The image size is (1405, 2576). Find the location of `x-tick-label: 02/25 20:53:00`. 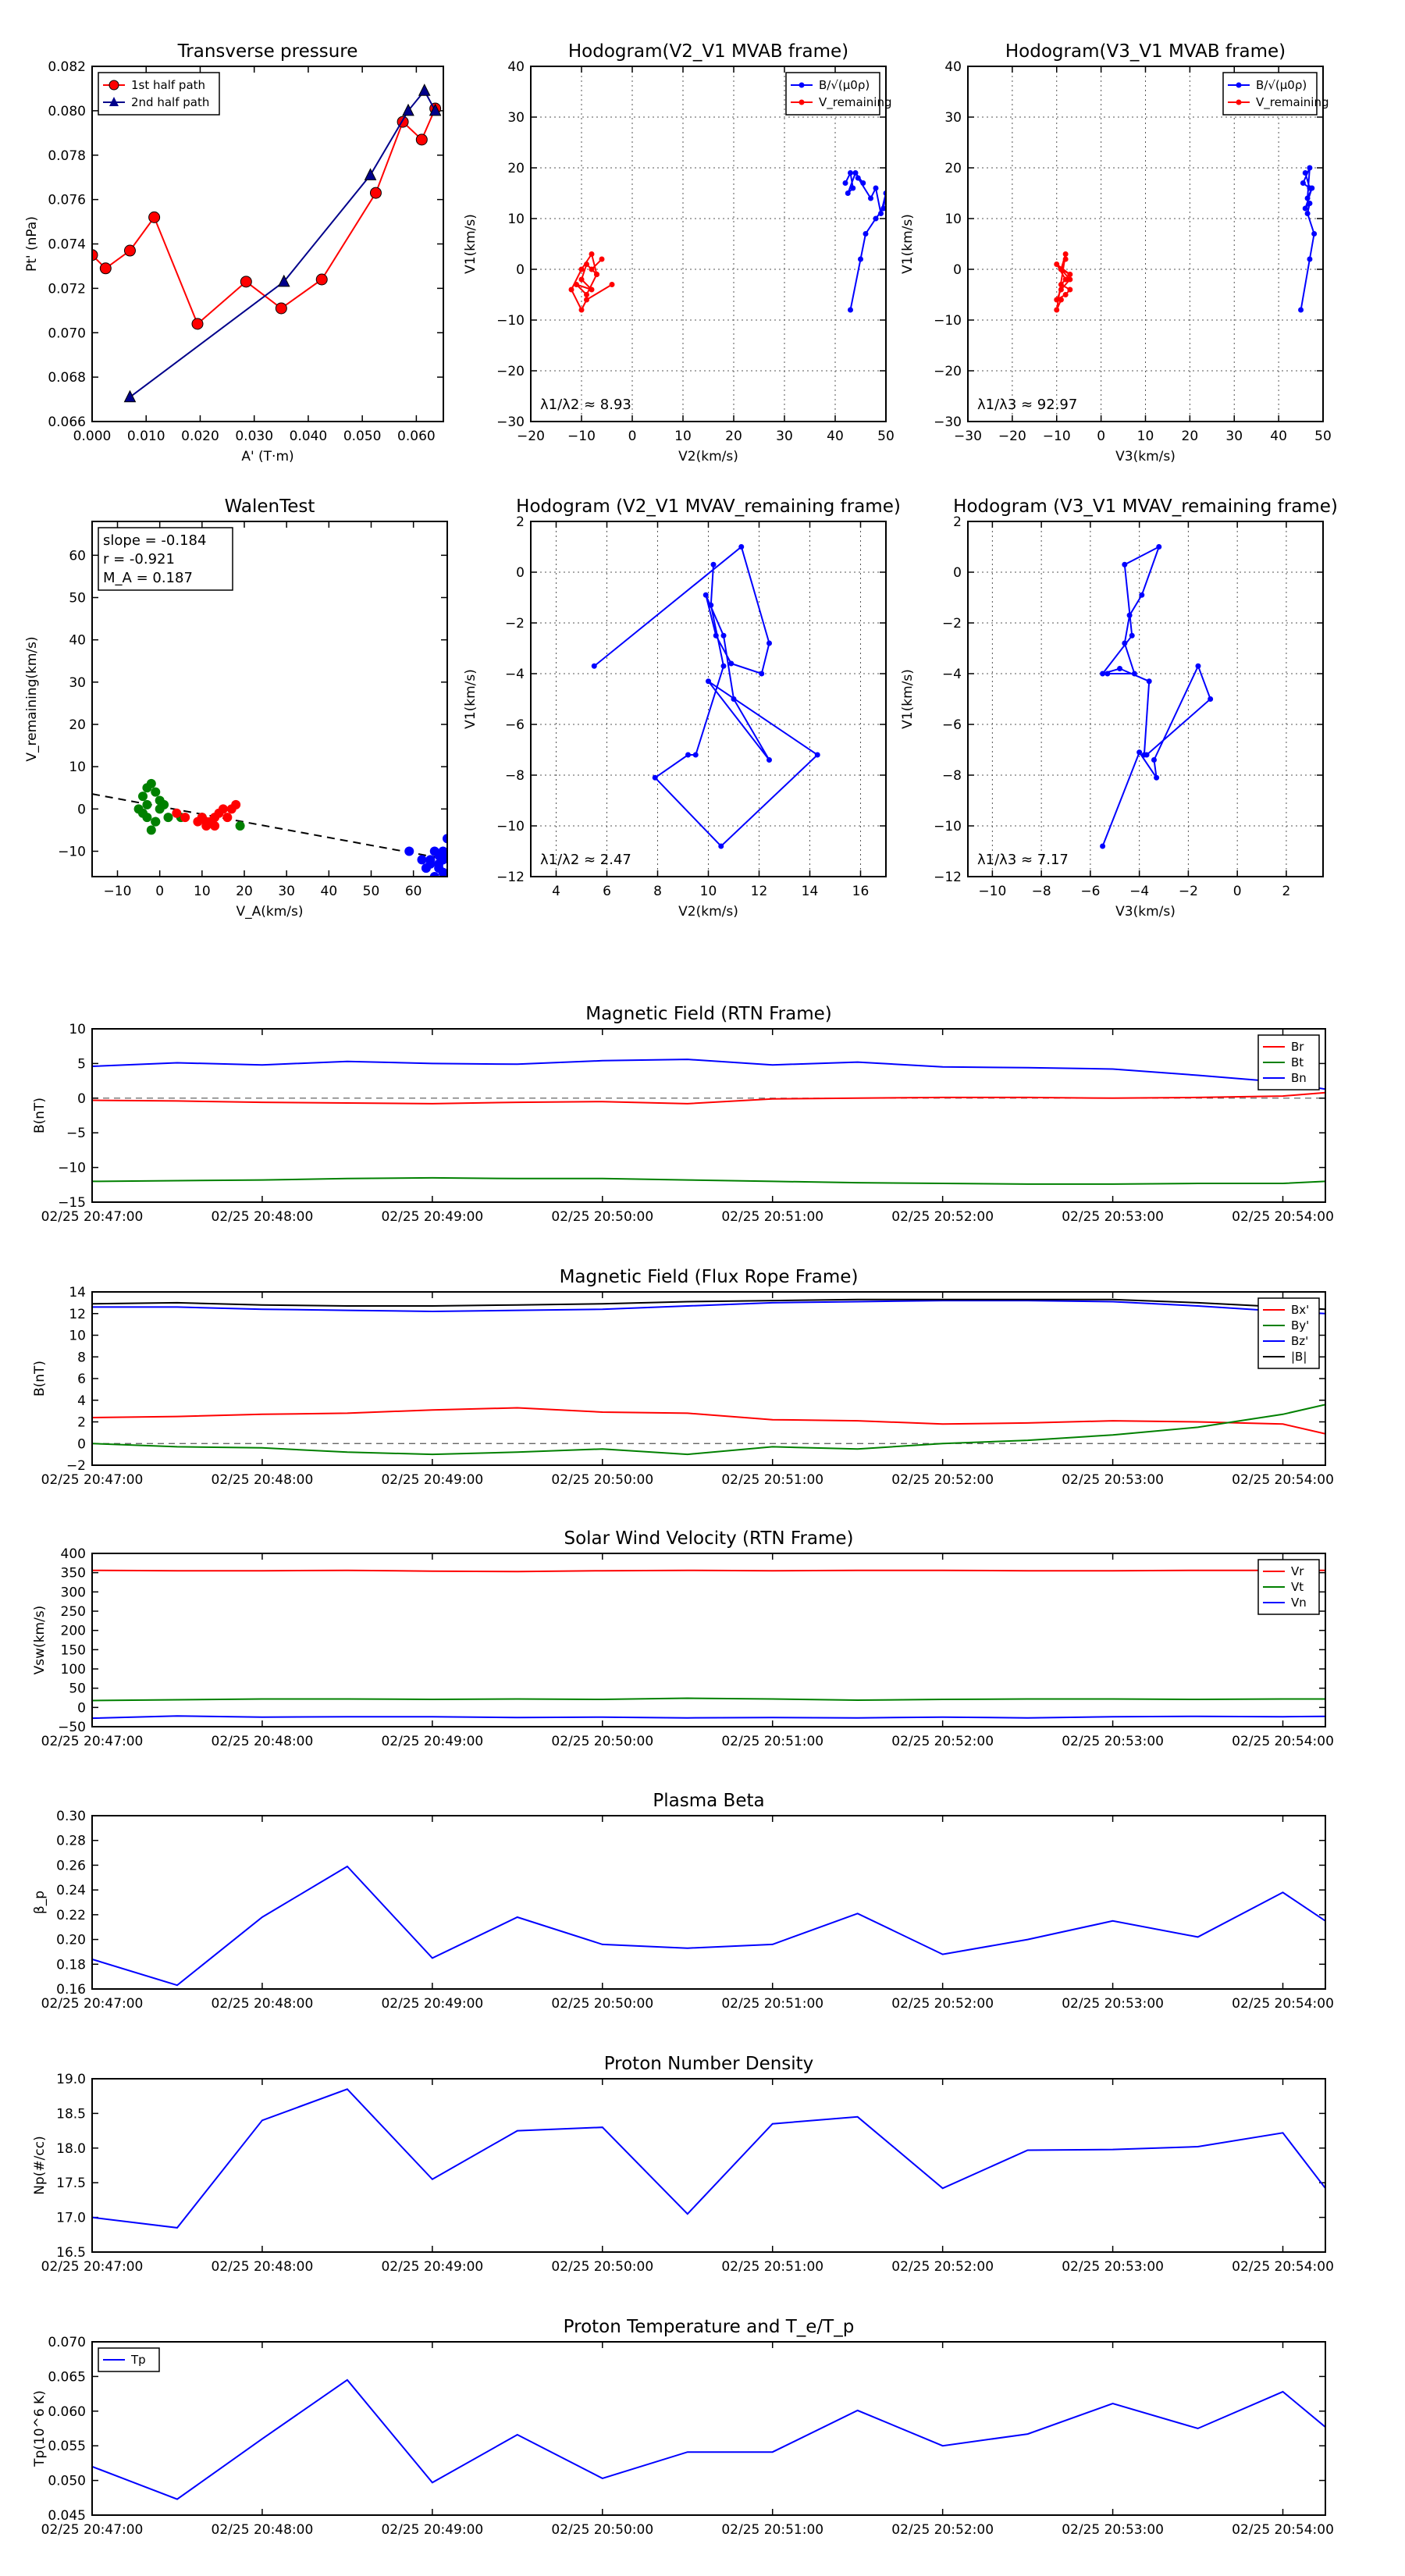

x-tick-label: 02/25 20:53:00 is located at coordinates (1113, 1217).